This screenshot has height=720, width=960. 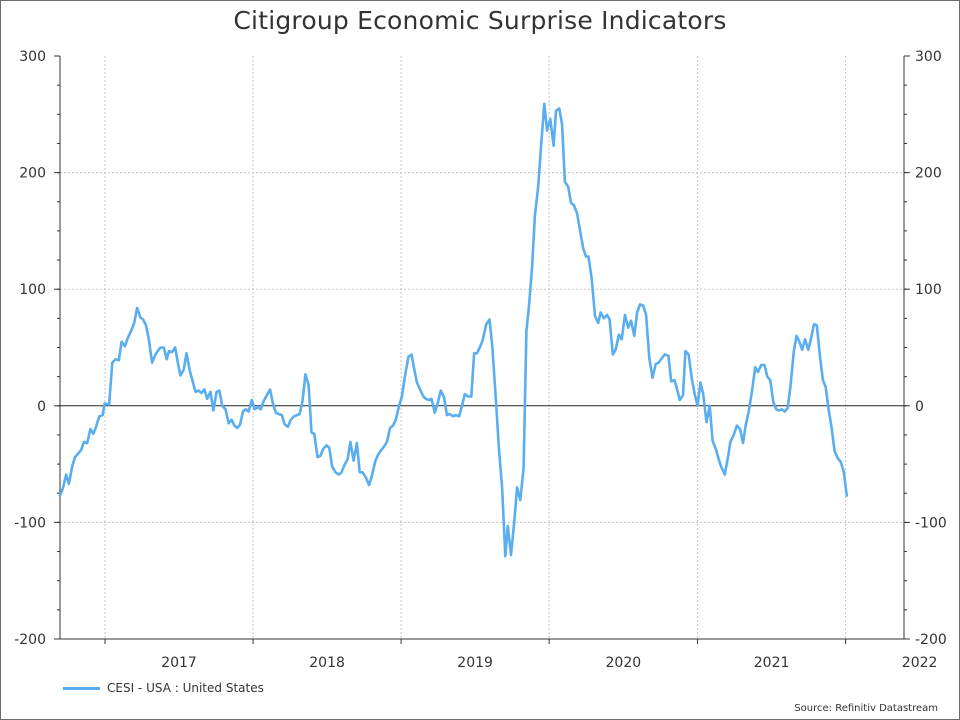 I want to click on y-tick-label-right: -200, so click(x=931, y=640).